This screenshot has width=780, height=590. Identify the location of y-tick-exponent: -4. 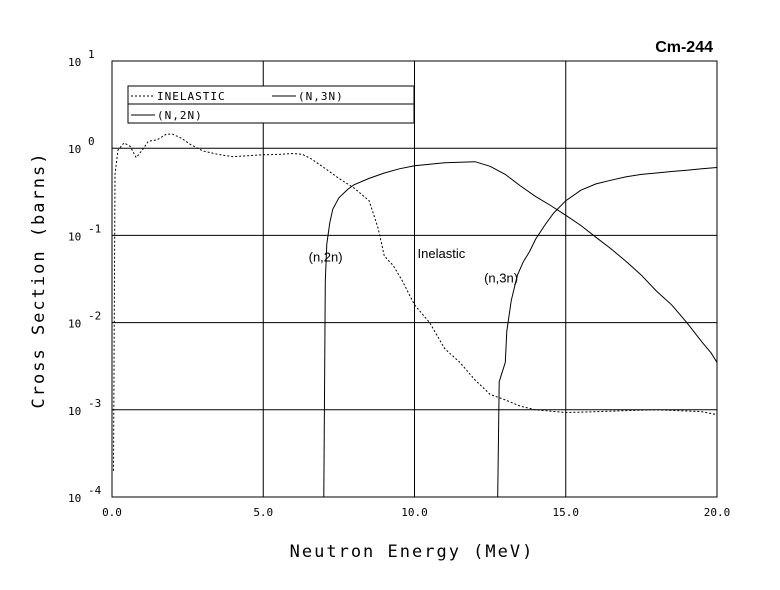
(95, 490).